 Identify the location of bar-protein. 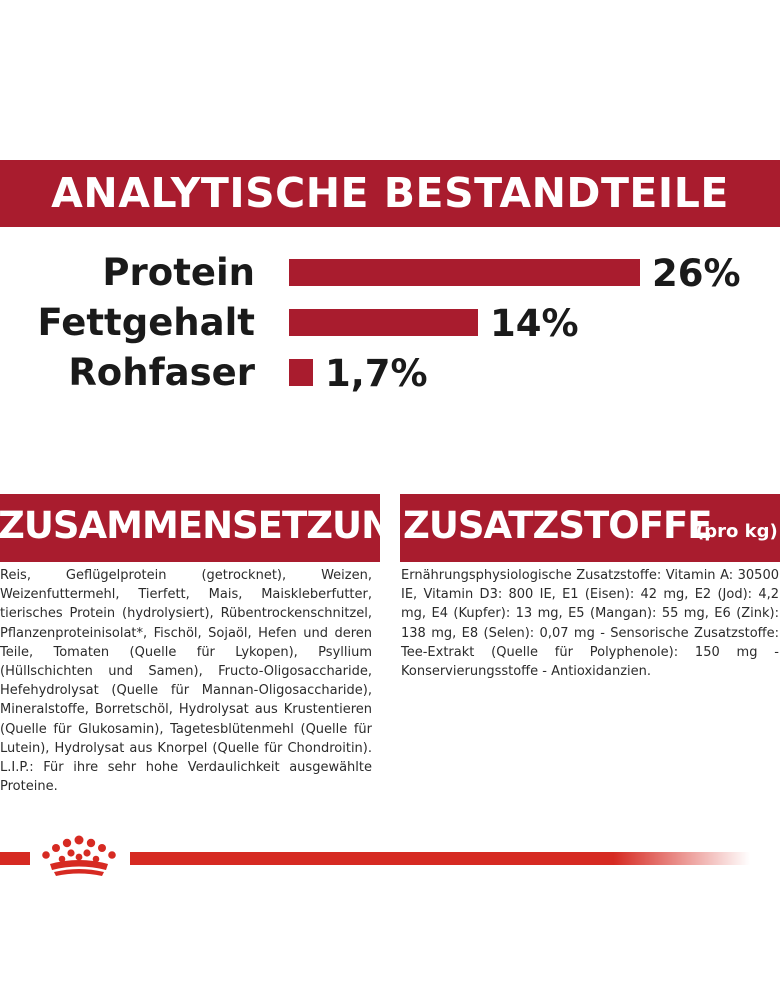
(464, 272).